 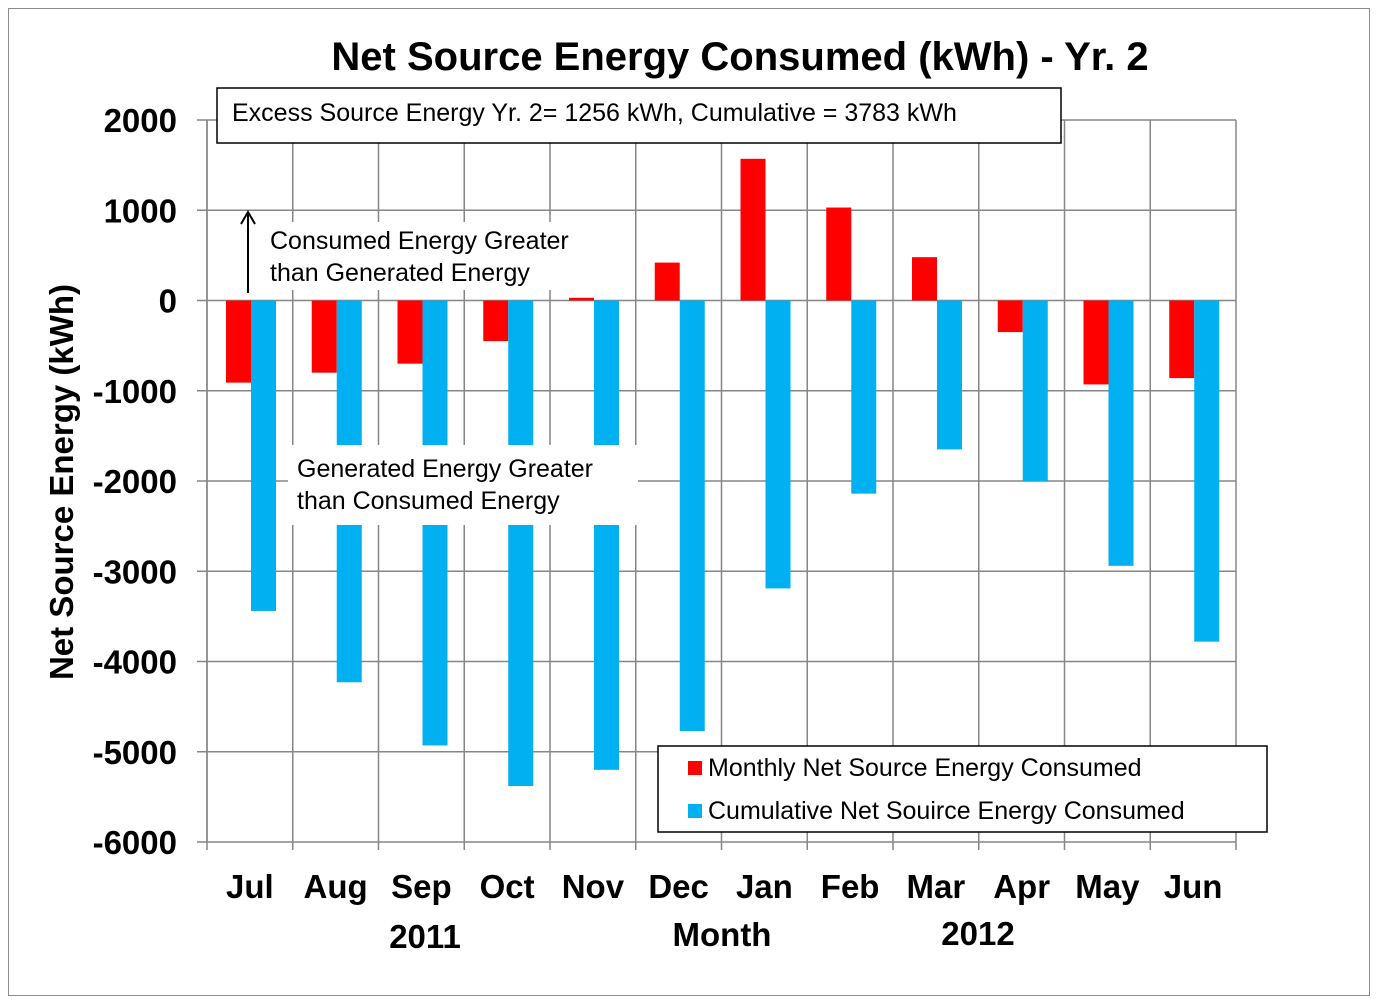 What do you see at coordinates (410, 332) in the screenshot?
I see `monthly-bar-sep` at bounding box center [410, 332].